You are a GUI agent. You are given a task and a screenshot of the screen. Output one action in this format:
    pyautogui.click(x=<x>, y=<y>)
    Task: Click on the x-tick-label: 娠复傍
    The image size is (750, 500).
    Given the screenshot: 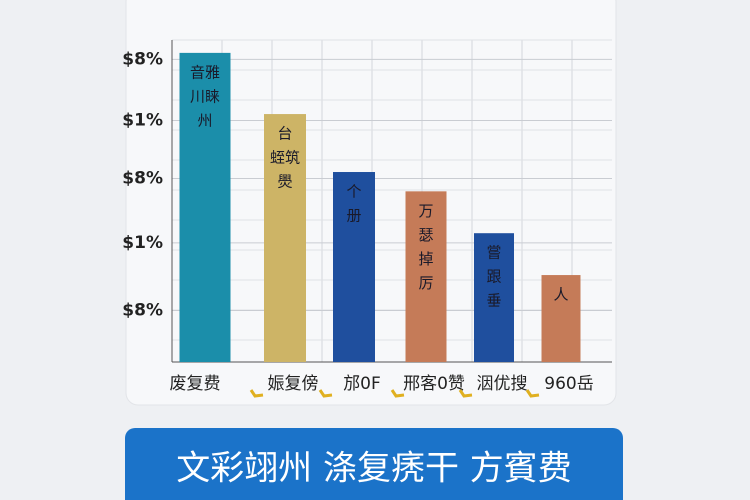 What is the action you would take?
    pyautogui.click(x=293, y=384)
    